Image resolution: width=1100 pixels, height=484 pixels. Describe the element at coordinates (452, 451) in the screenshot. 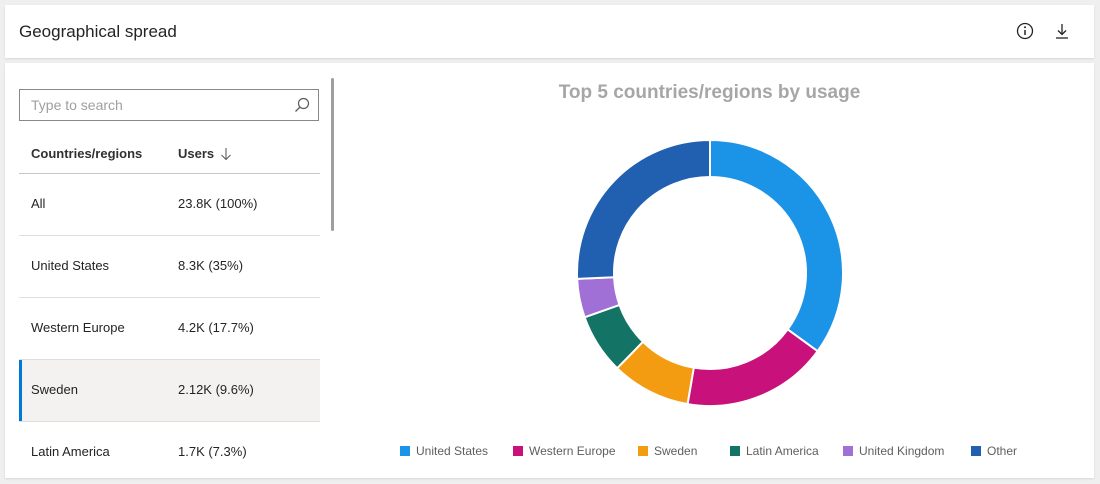

I see `legend-label: United States` at that location.